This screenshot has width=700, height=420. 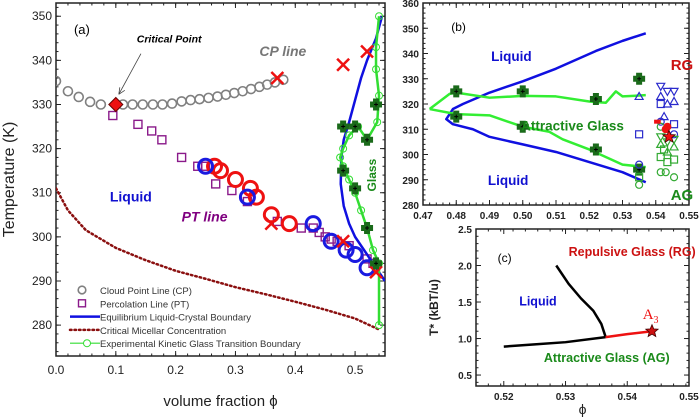 I want to click on x-tick-label: 0.47, so click(x=423, y=216).